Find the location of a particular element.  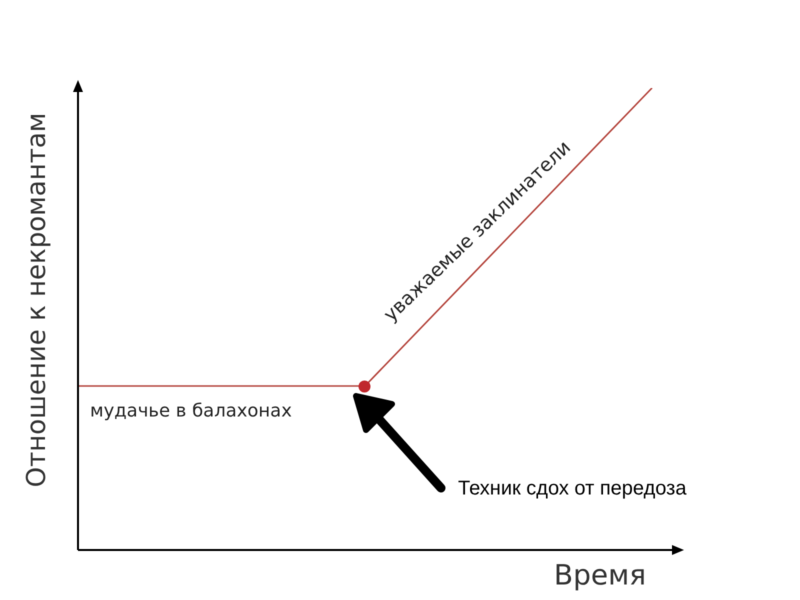

x-axis-title: Время is located at coordinates (600, 575).